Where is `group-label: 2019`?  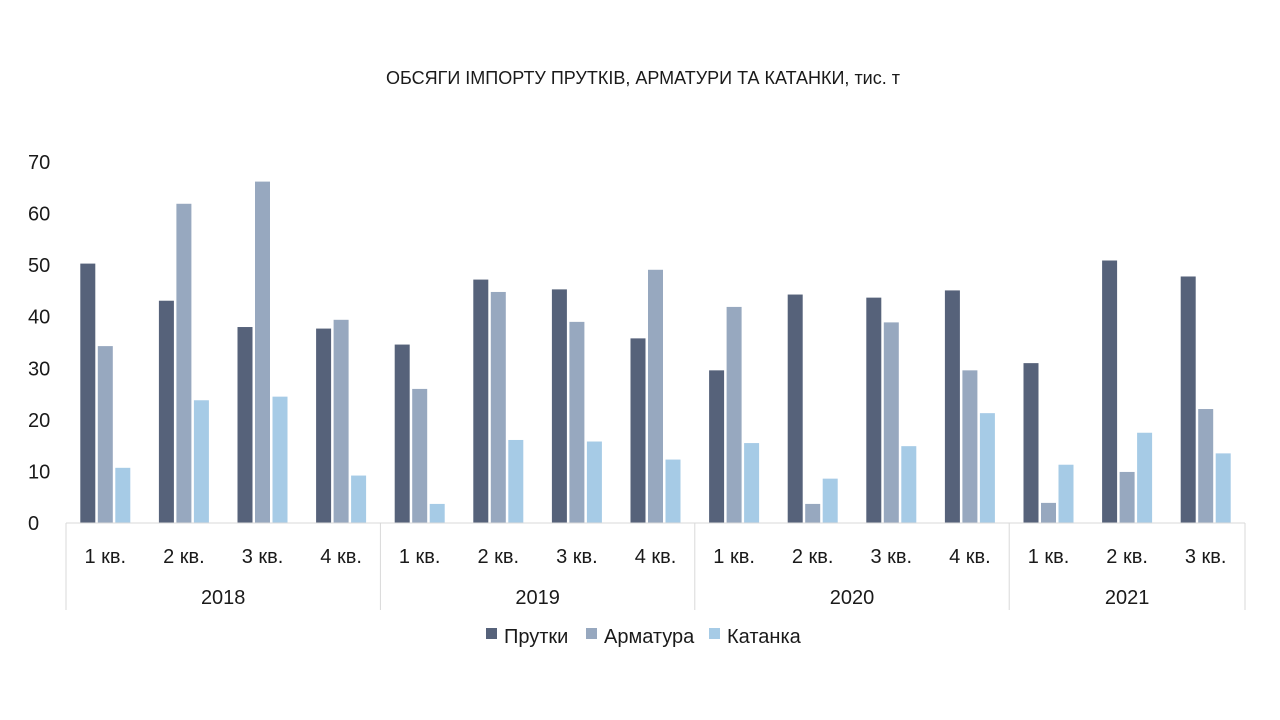
group-label: 2019 is located at coordinates (537, 598).